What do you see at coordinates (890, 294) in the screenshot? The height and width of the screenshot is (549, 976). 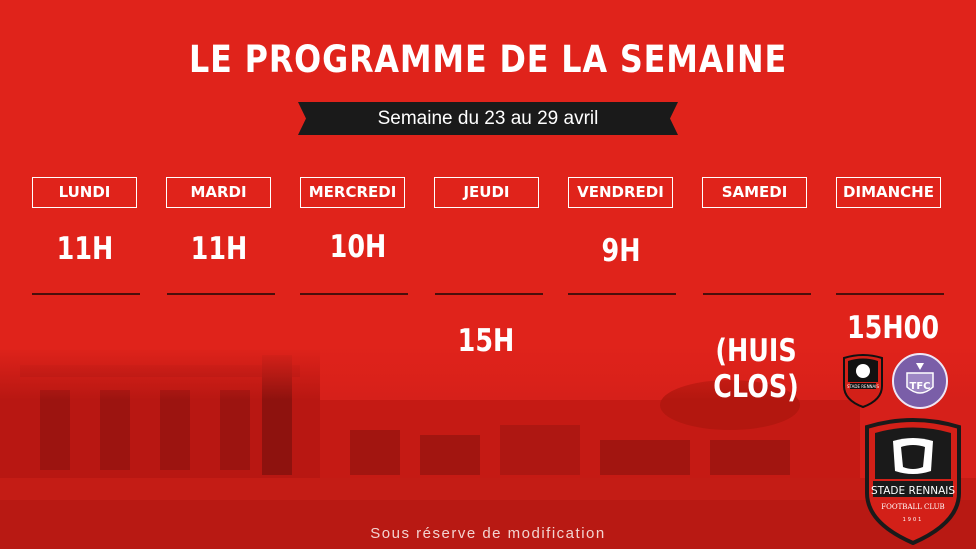 I see `divider-sunday` at bounding box center [890, 294].